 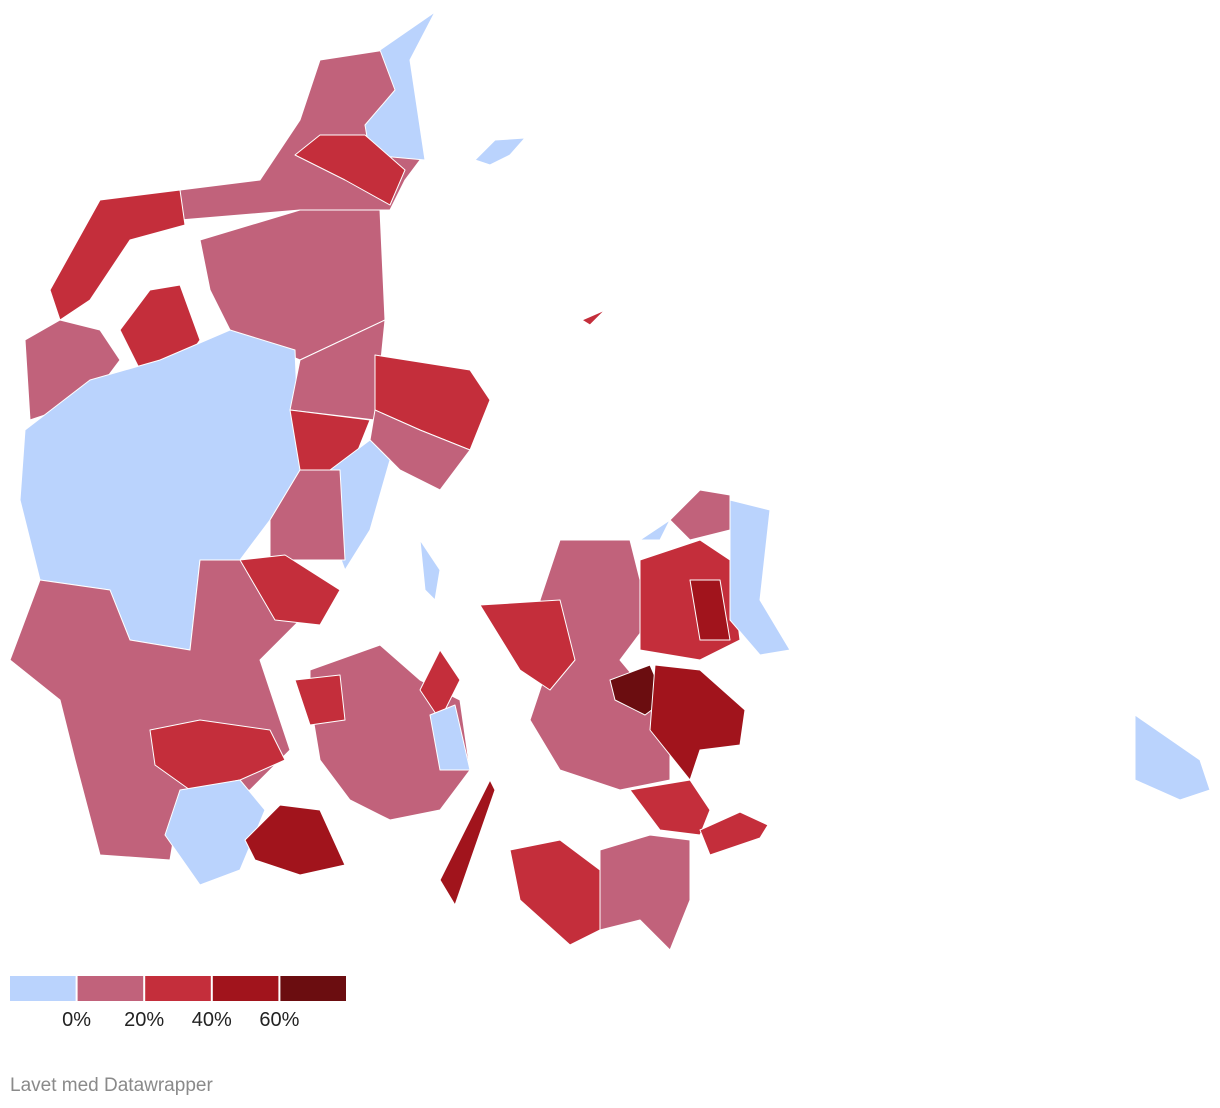 What do you see at coordinates (76, 1020) in the screenshot?
I see `legend-label: 0%` at bounding box center [76, 1020].